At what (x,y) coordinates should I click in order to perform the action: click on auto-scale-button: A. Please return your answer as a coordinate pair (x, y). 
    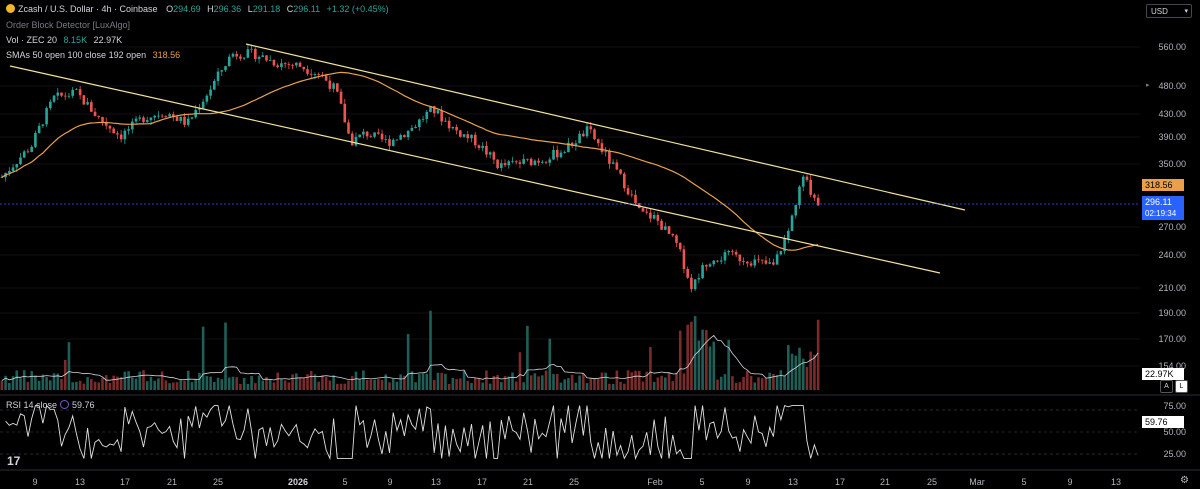
    Looking at the image, I should click on (1166, 386).